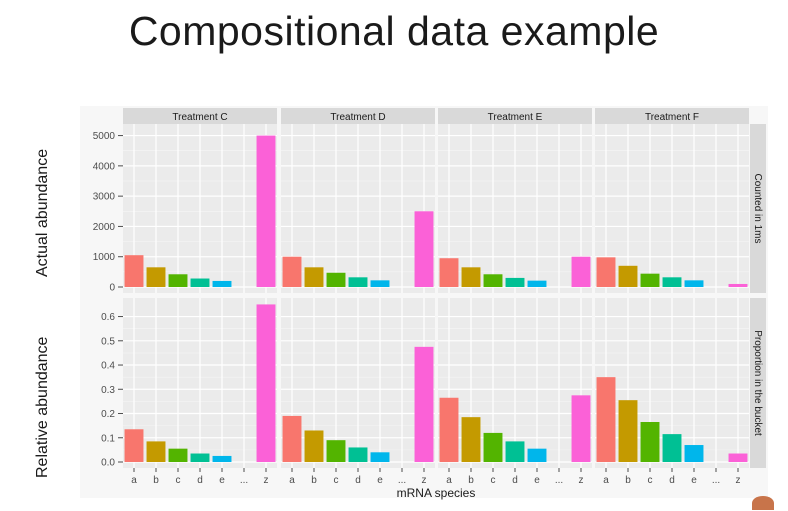  I want to click on bar-proportion-in-the-bucket-treatment-c-z, so click(266, 383).